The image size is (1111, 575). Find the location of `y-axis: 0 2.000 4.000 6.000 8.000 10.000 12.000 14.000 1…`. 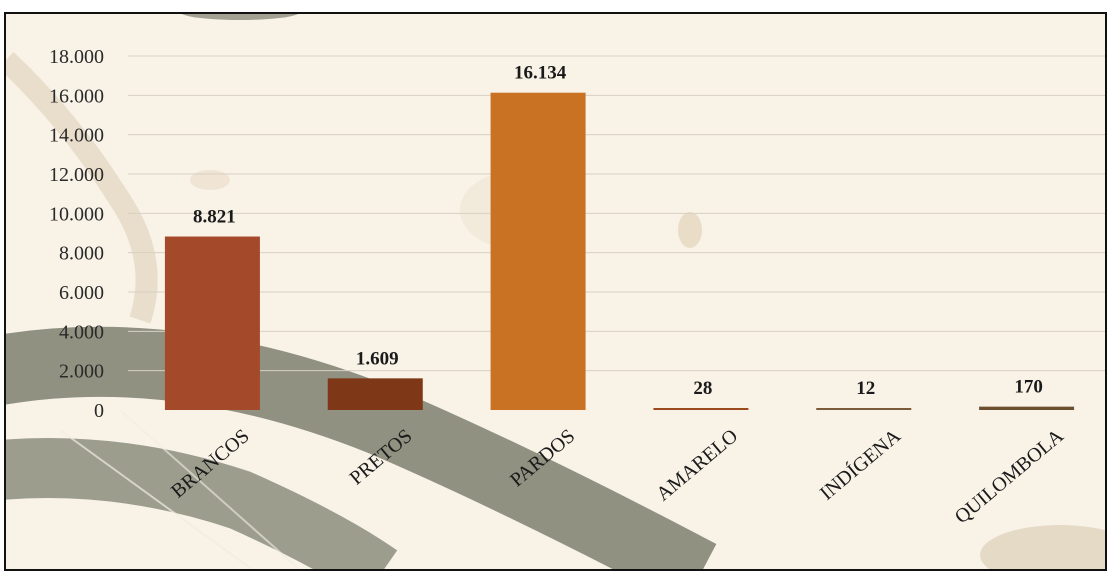

y-axis: 0 2.000 4.000 6.000 8.000 10.000 12.000 14.000 1… is located at coordinates (76, 234).